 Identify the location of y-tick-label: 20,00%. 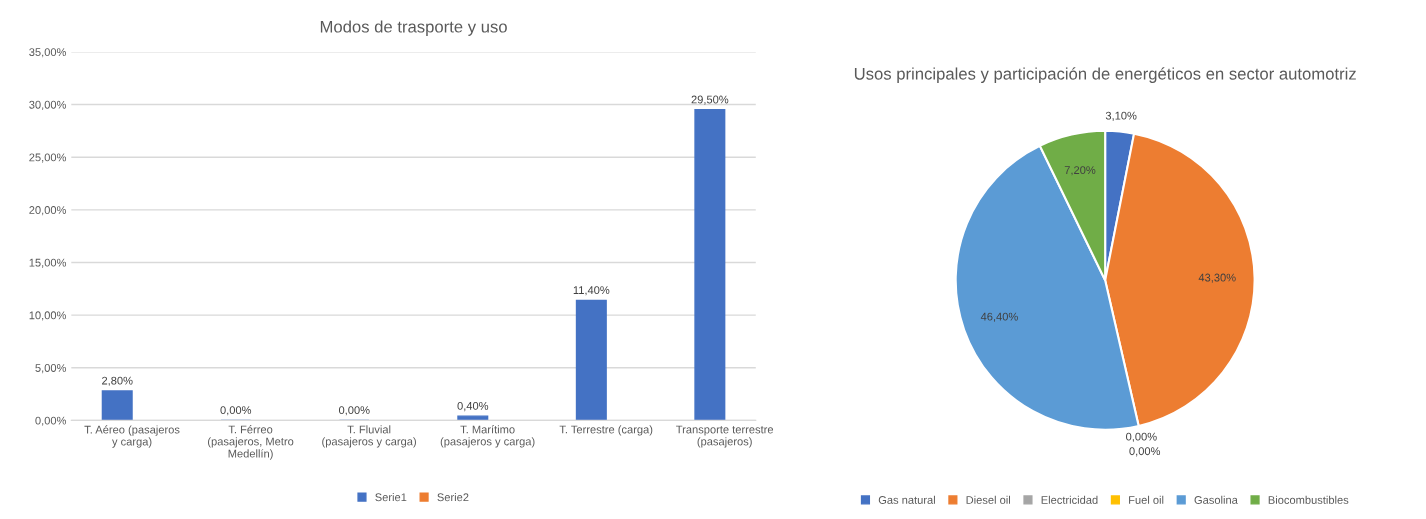
(48, 211).